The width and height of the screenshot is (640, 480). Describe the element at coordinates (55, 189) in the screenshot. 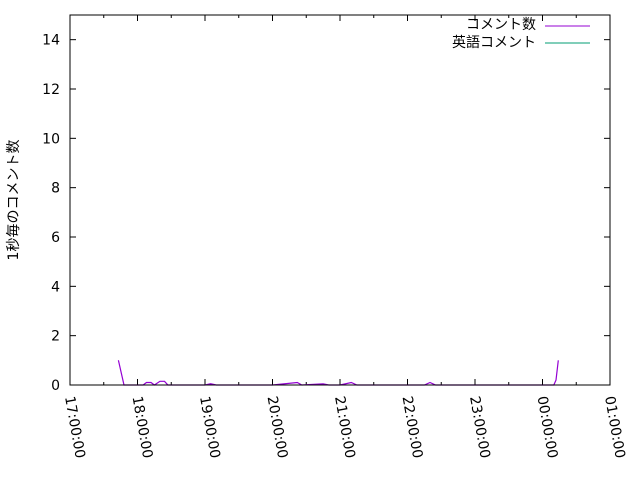

I see `y-tick-label: 8` at that location.